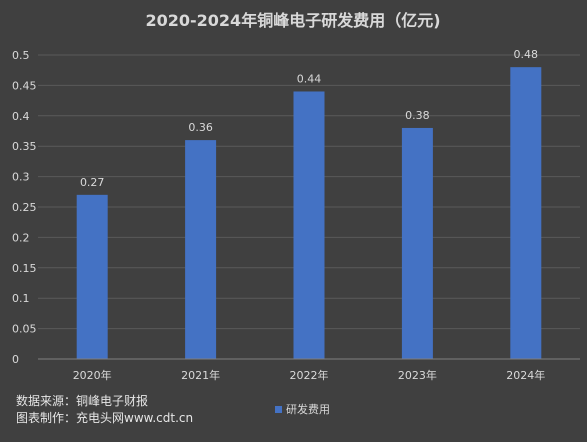 This screenshot has height=442, width=587. I want to click on x-tick-label: 2022年, so click(309, 375).